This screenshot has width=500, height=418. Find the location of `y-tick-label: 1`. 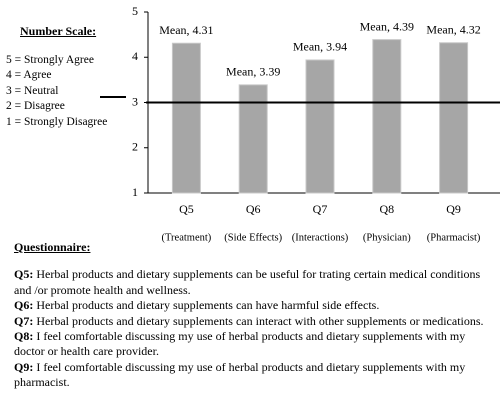

y-tick-label: 1 is located at coordinates (135, 192).